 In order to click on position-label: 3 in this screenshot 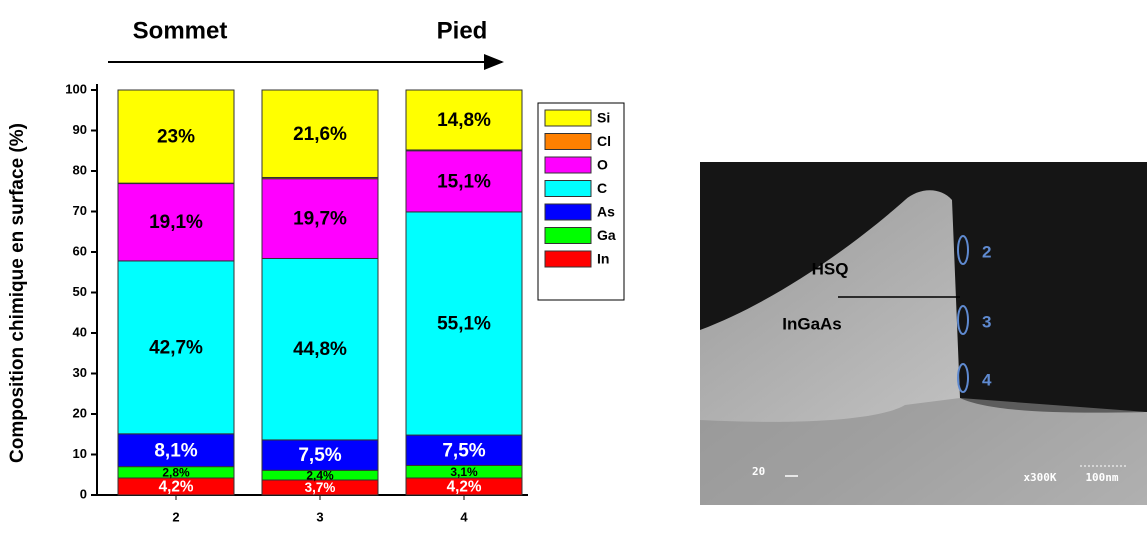, I will do `click(986, 321)`.